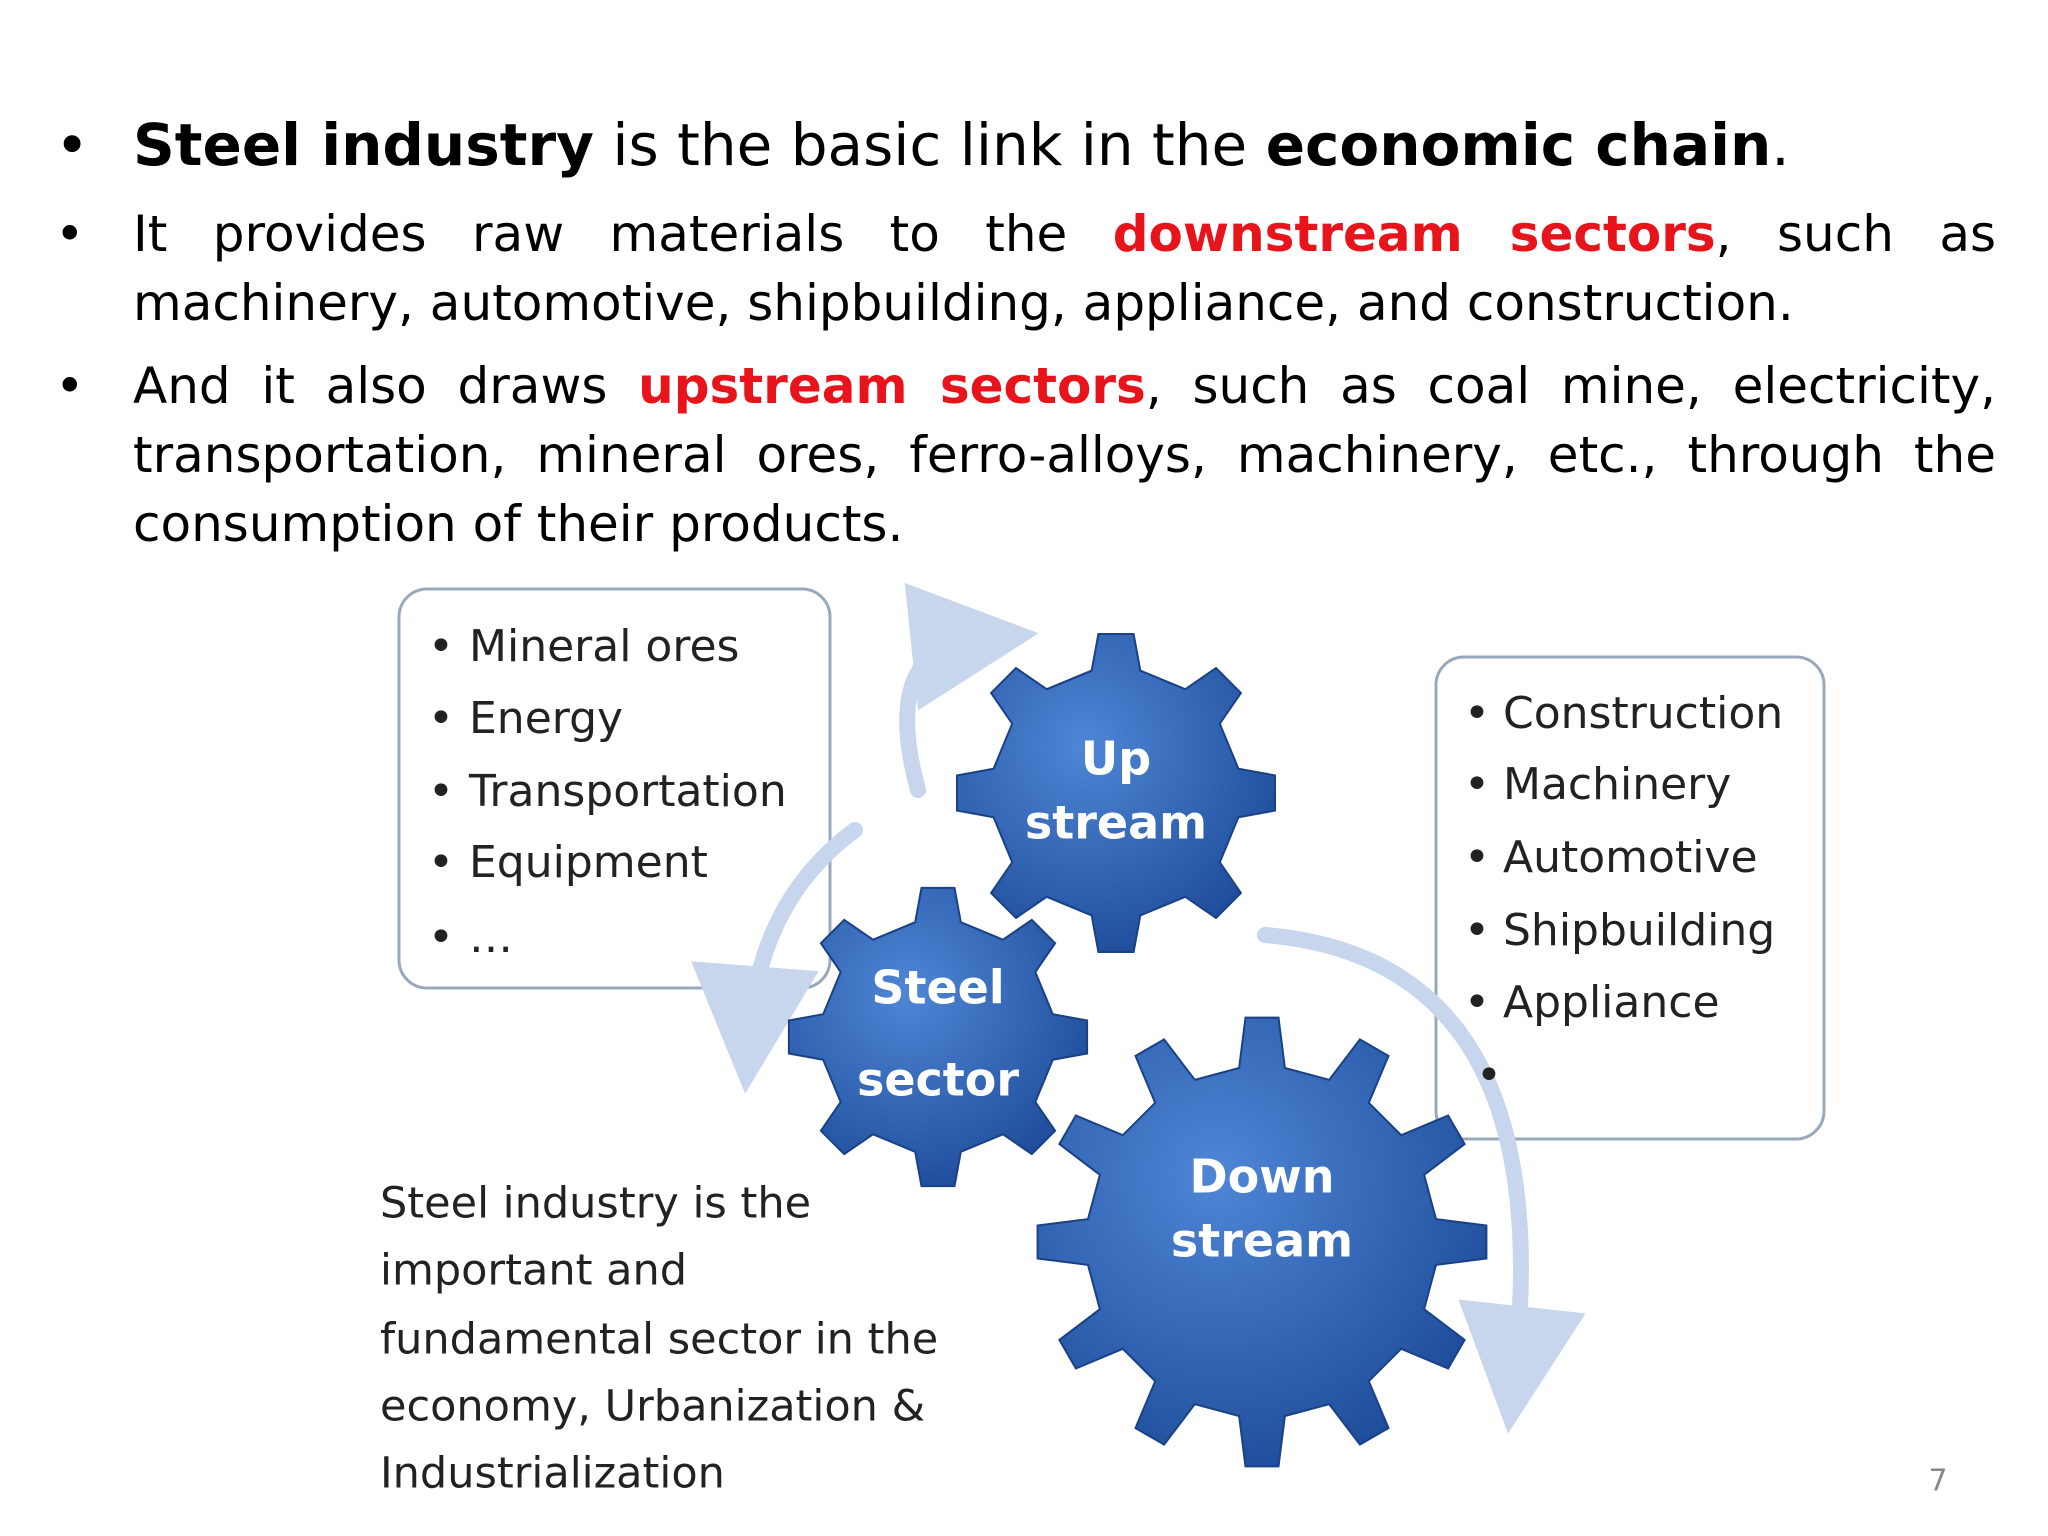 The width and height of the screenshot is (2048, 1536). Describe the element at coordinates (659, 1340) in the screenshot. I see `caption-line: fundamental sector in the` at that location.